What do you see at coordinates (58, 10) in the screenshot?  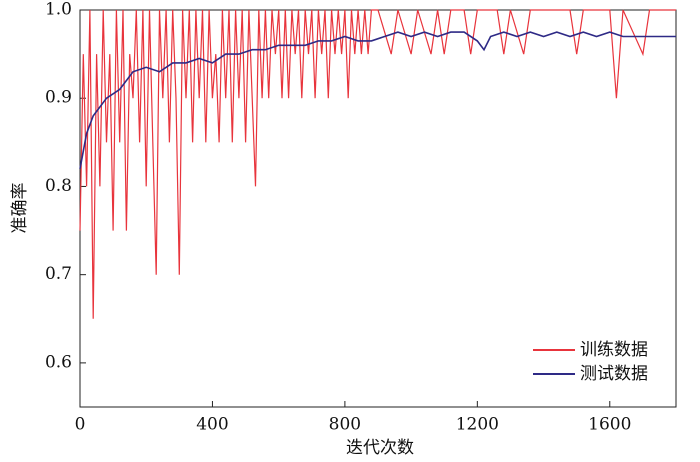 I see `y-tick-label: 1.0` at bounding box center [58, 10].